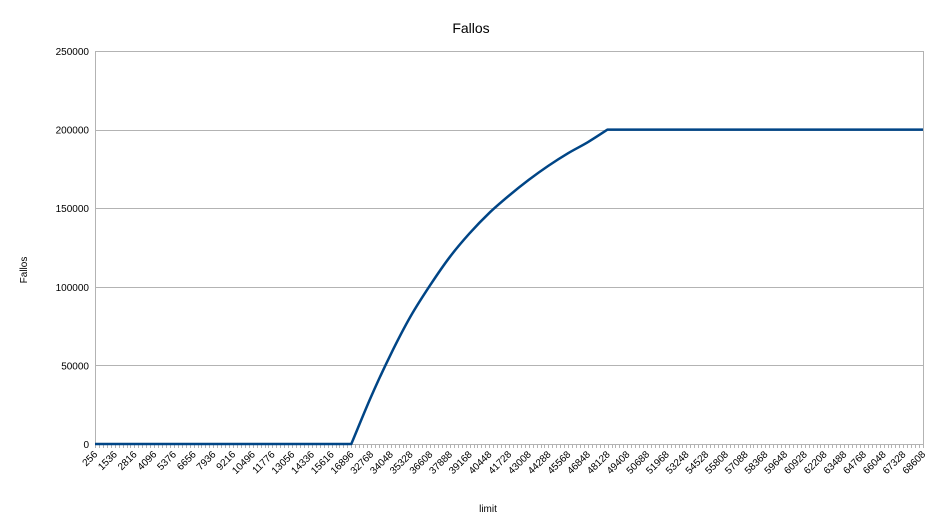 This screenshot has height=531, width=942. I want to click on y-tick-label-0: 0, so click(86, 445).